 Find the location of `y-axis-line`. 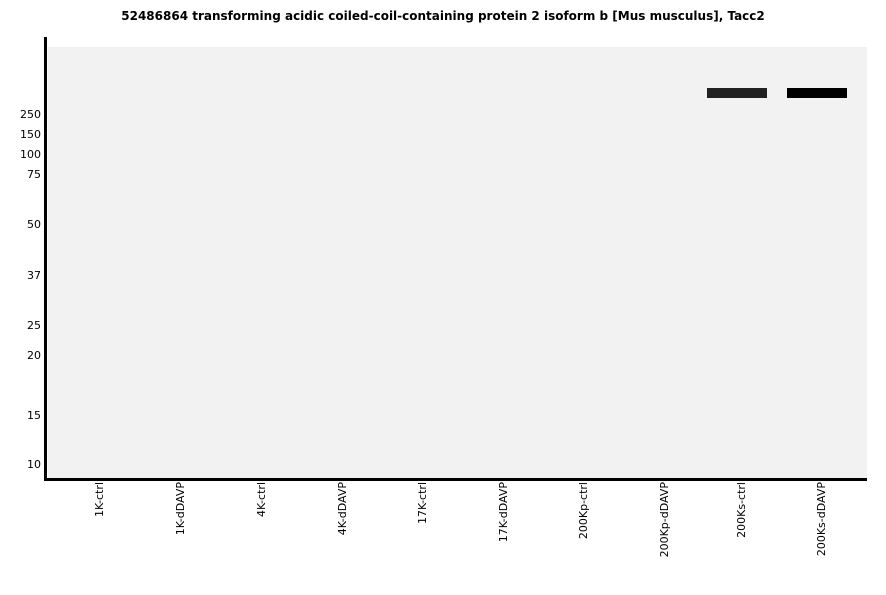

y-axis-line is located at coordinates (45, 259).